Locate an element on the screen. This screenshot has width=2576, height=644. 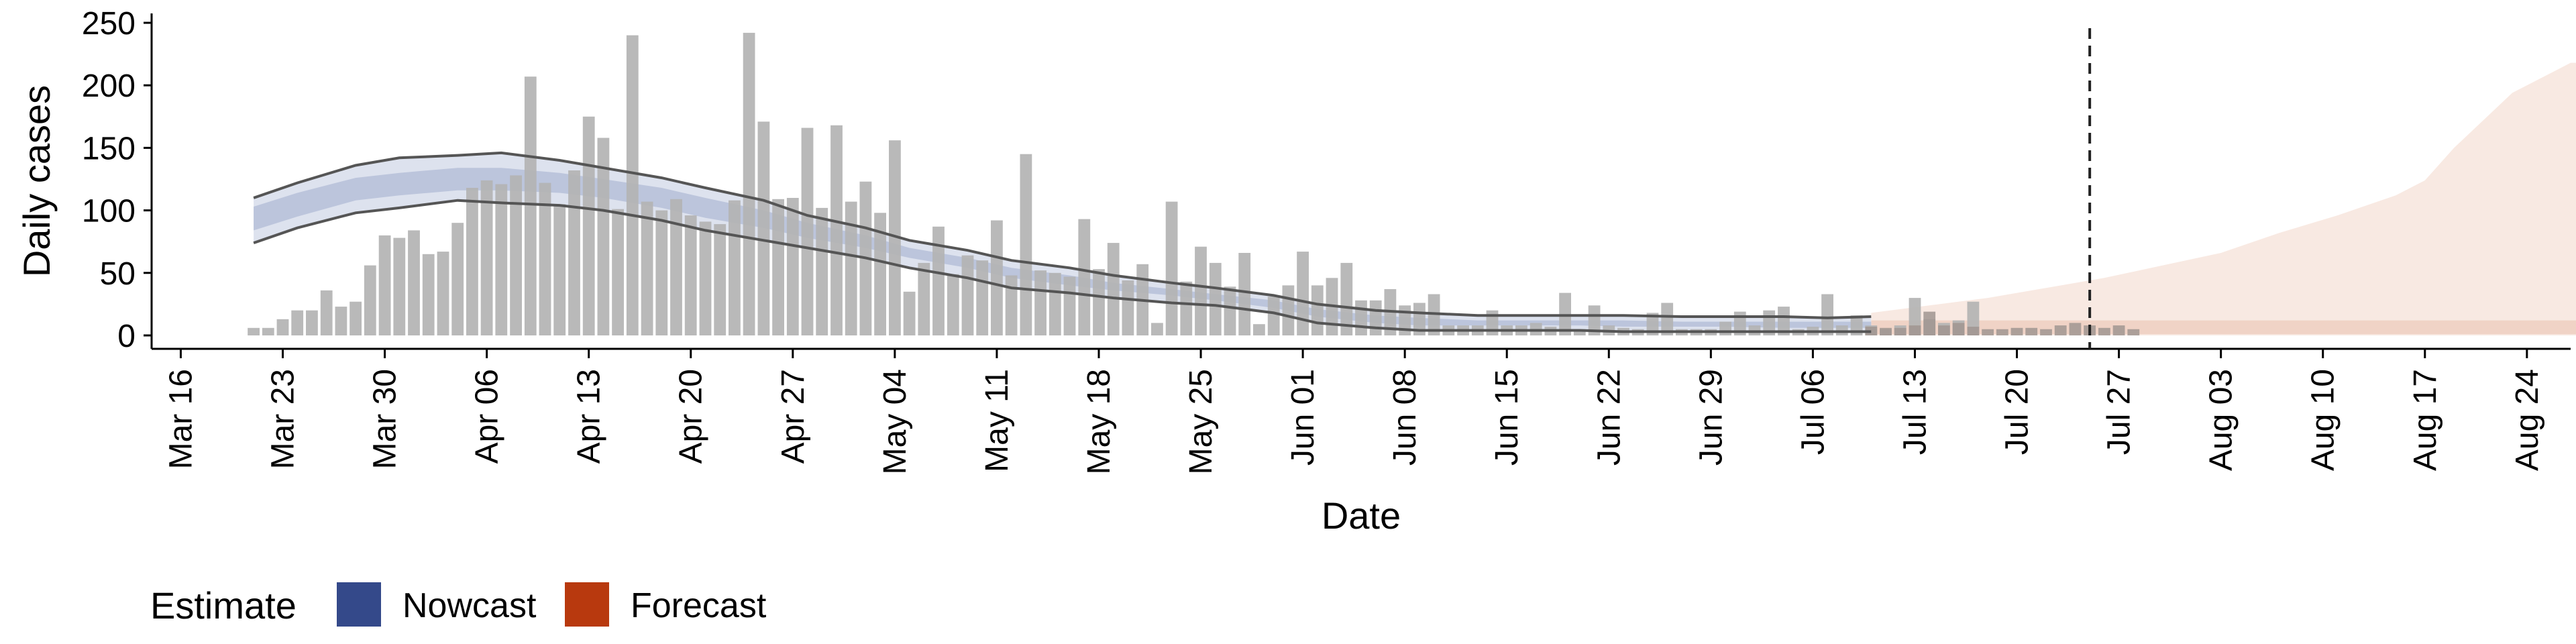
legend-swatch-nowcast is located at coordinates (359, 604).